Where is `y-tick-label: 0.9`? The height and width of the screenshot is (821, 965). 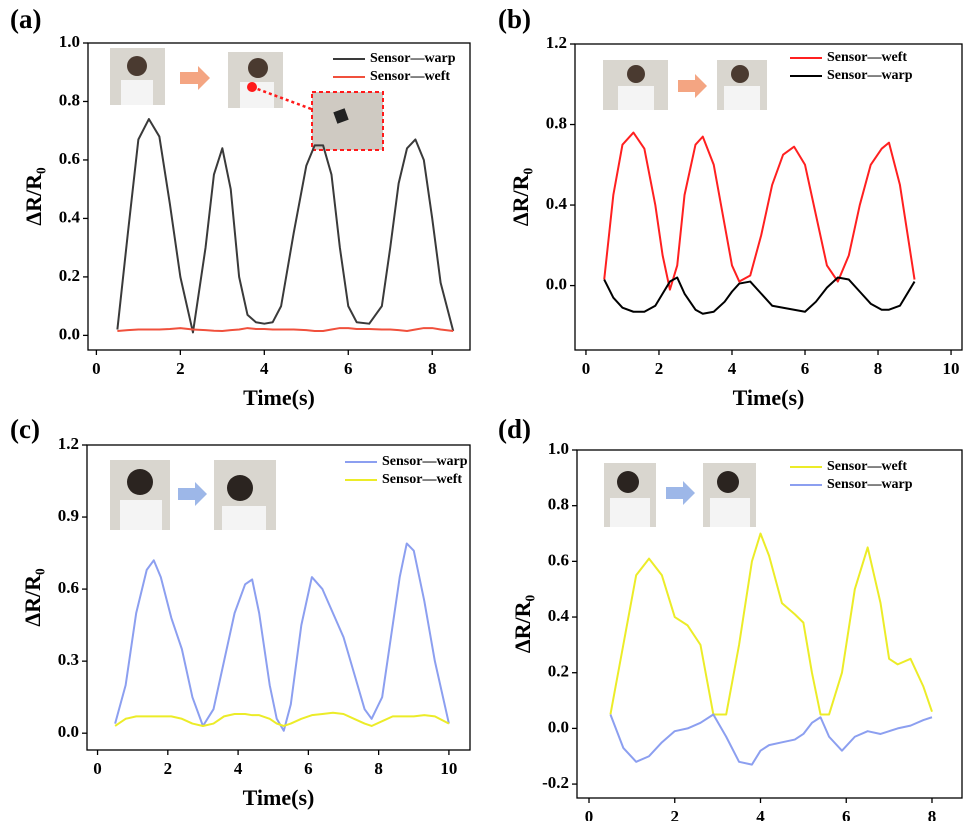 y-tick-label: 0.9 is located at coordinates (68, 515).